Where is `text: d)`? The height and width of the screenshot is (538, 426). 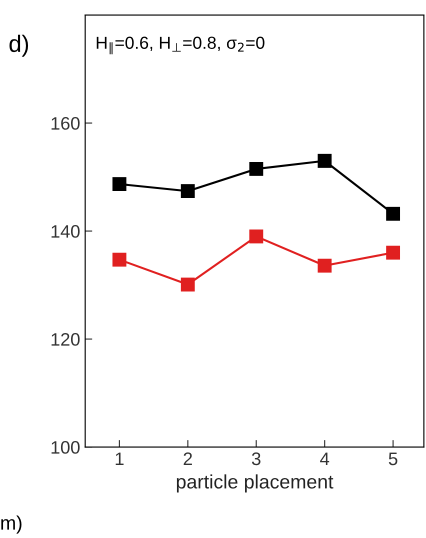
text: d) is located at coordinates (19, 45).